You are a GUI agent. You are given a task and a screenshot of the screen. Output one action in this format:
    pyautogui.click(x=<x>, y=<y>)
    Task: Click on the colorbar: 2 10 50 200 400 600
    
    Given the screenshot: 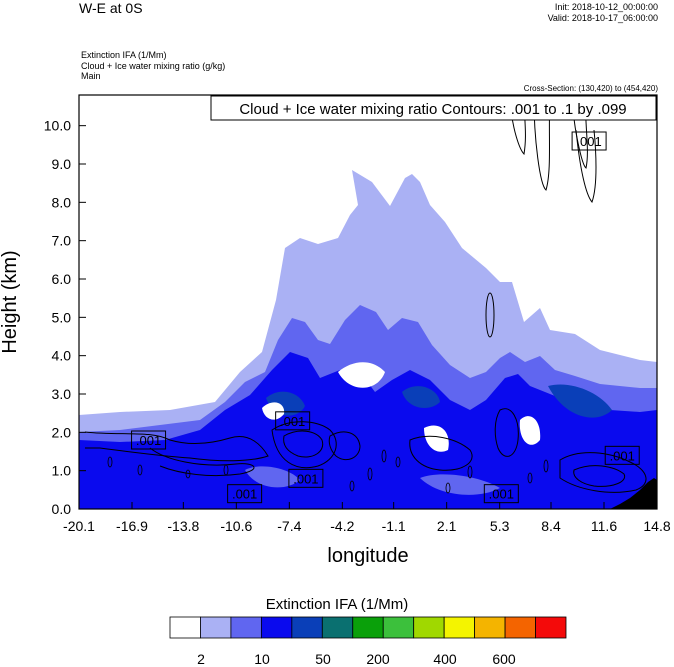 What is the action you would take?
    pyautogui.click(x=368, y=641)
    